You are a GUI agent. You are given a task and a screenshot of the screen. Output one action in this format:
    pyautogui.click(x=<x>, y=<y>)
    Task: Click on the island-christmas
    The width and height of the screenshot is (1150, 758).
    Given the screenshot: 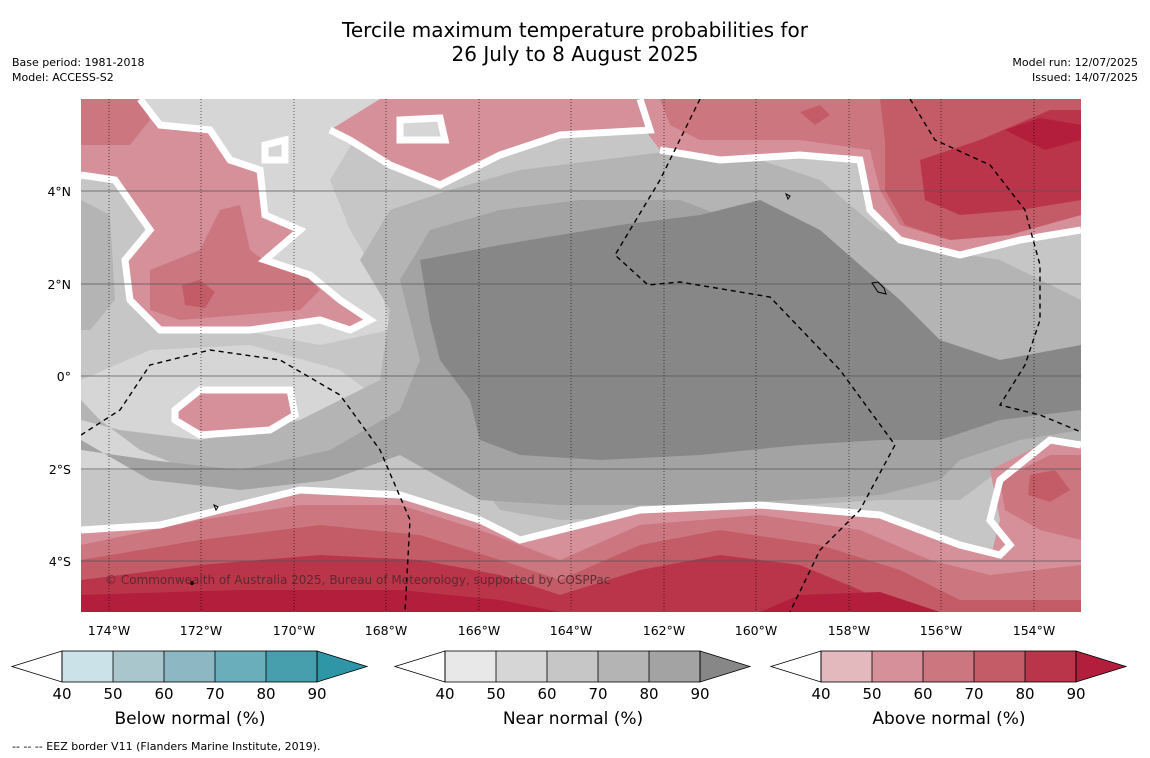 What is the action you would take?
    pyautogui.click(x=879, y=288)
    